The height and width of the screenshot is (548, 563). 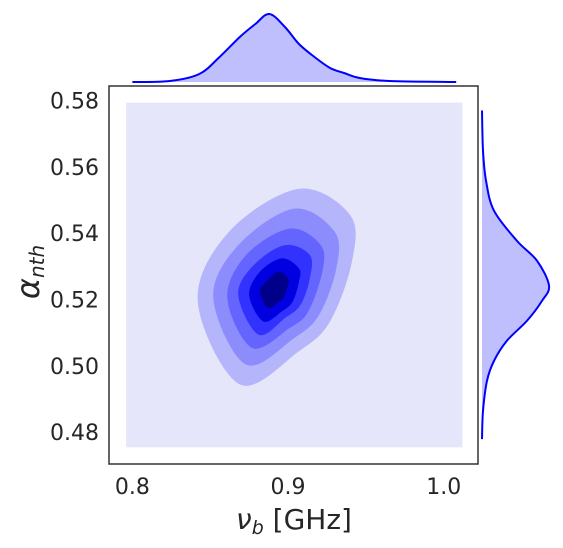 What do you see at coordinates (37, 261) in the screenshot?
I see `y-label-sub: nth` at bounding box center [37, 261].